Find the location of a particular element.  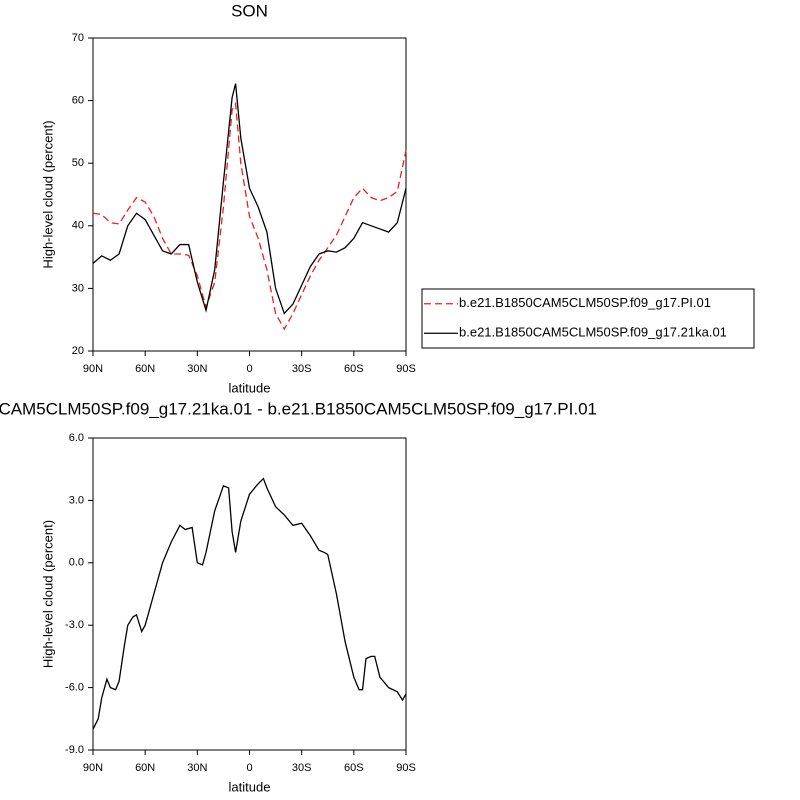

y-tick-label: 3.0 is located at coordinates (76, 500).